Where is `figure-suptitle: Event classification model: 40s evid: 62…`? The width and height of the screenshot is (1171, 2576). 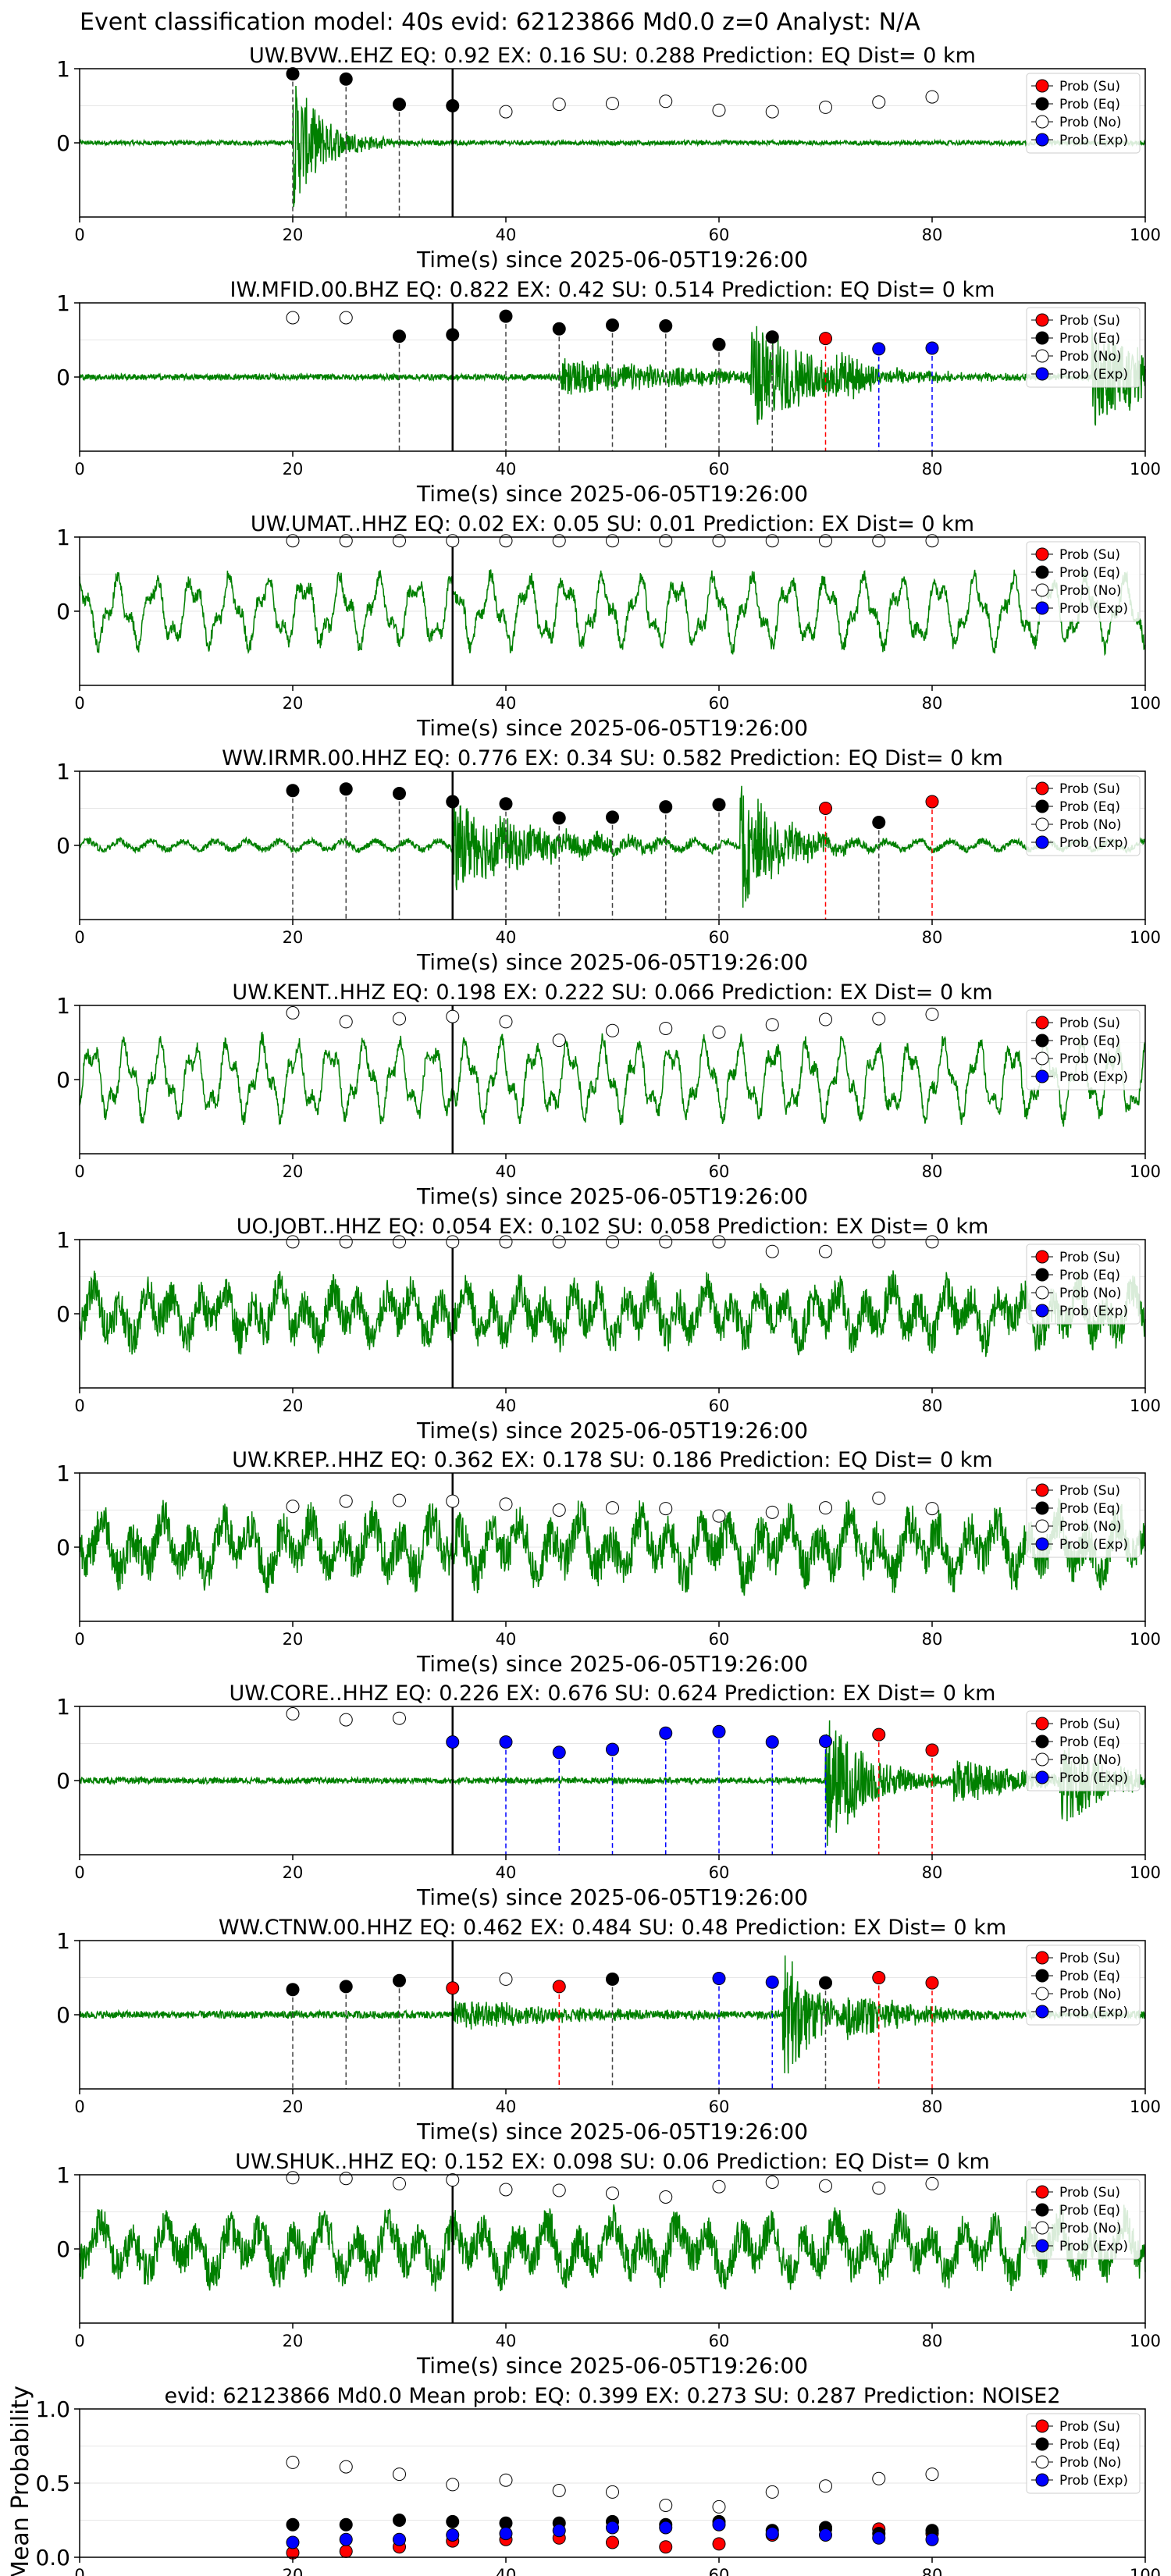
figure-suptitle: Event classification model: 40s evid: 62… is located at coordinates (500, 22).